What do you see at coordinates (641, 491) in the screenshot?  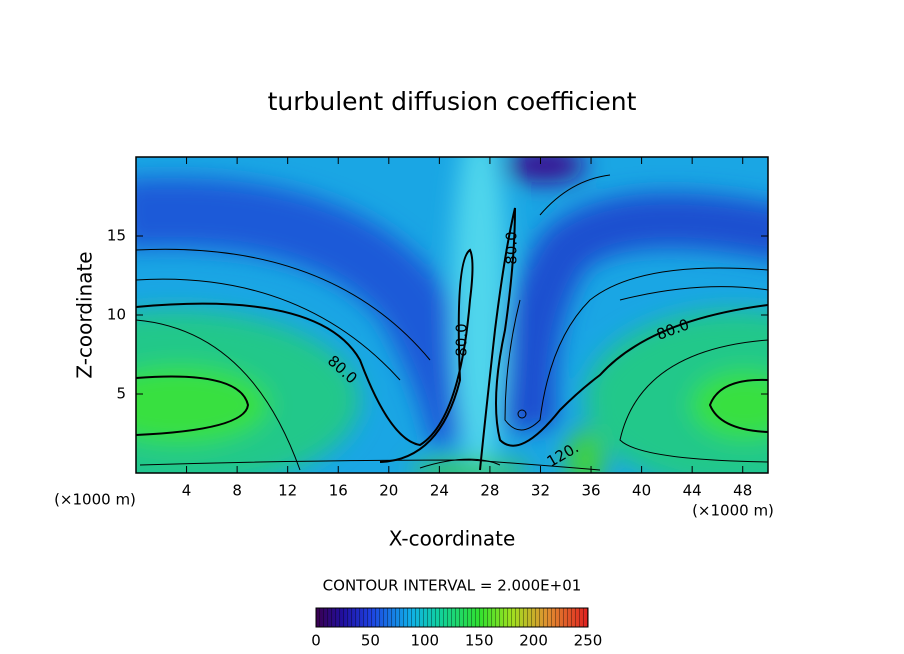 I see `x-tick-label: 40` at bounding box center [641, 491].